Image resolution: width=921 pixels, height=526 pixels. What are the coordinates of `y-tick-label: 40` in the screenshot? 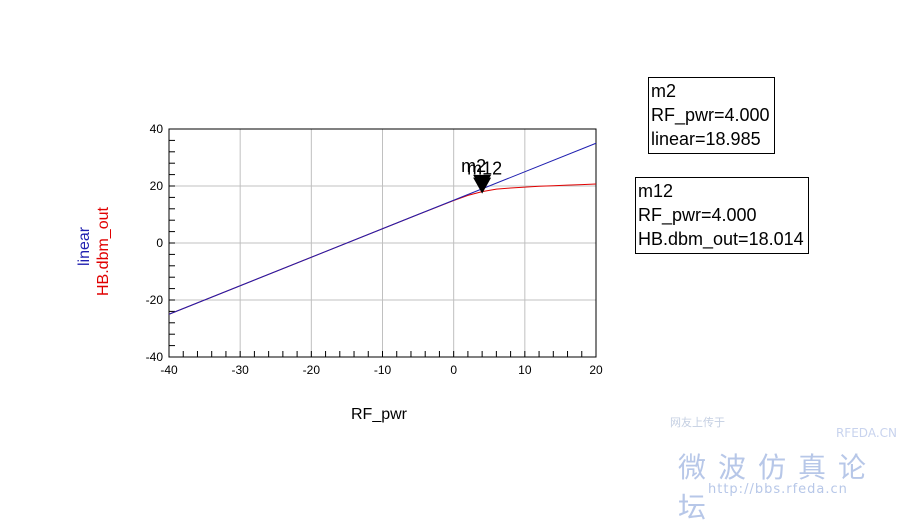 It's located at (157, 129).